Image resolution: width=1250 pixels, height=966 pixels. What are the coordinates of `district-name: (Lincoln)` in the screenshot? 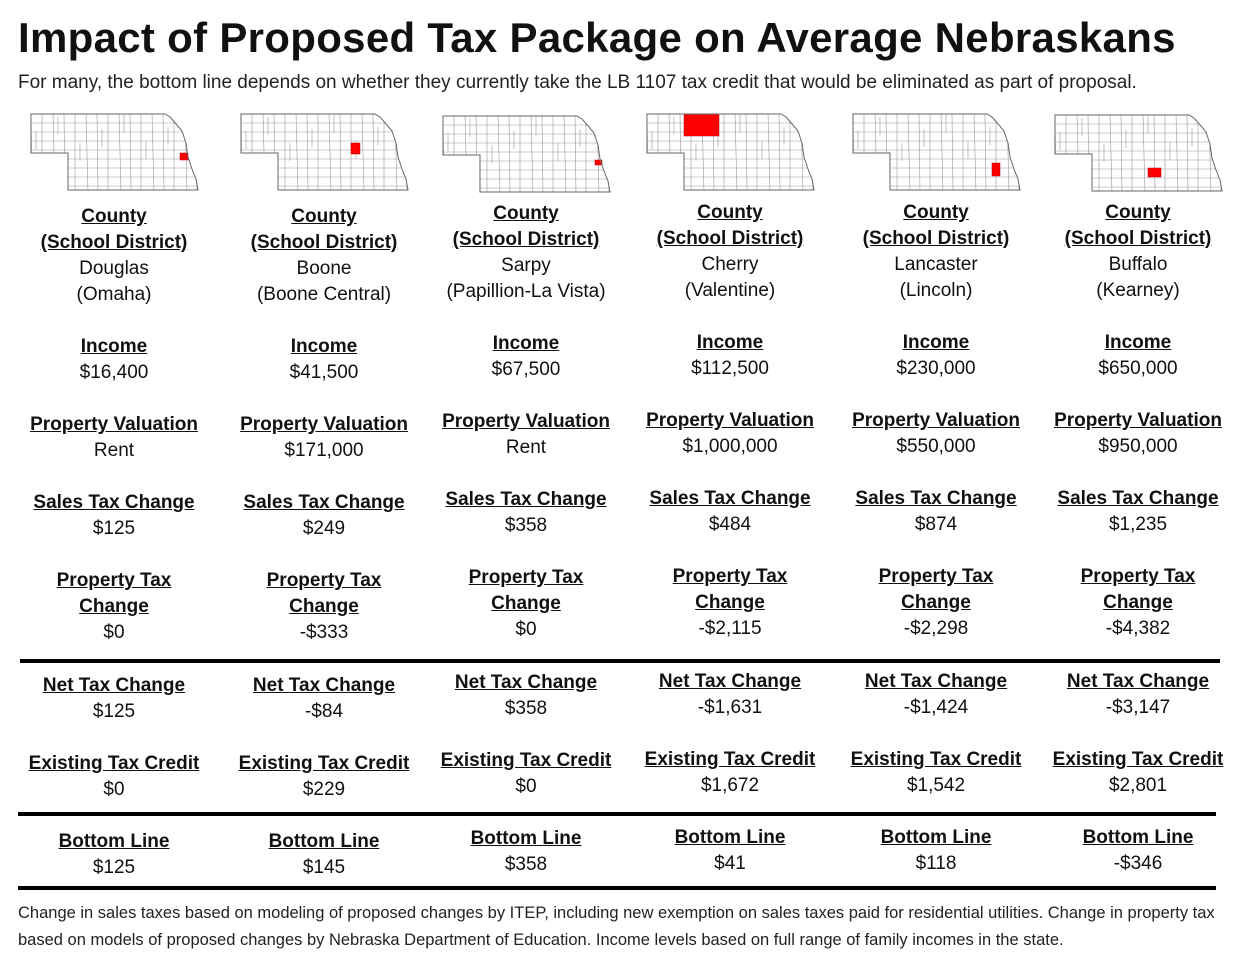 It's located at (936, 290).